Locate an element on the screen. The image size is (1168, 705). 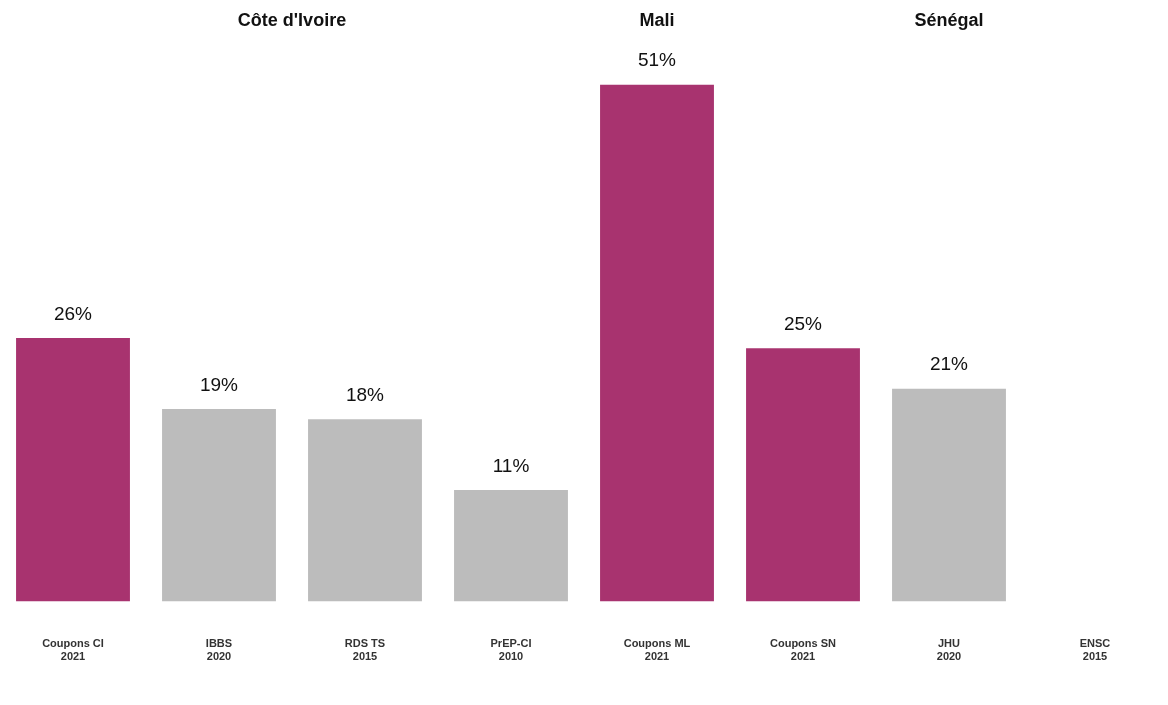
text: Mali is located at coordinates (657, 19).